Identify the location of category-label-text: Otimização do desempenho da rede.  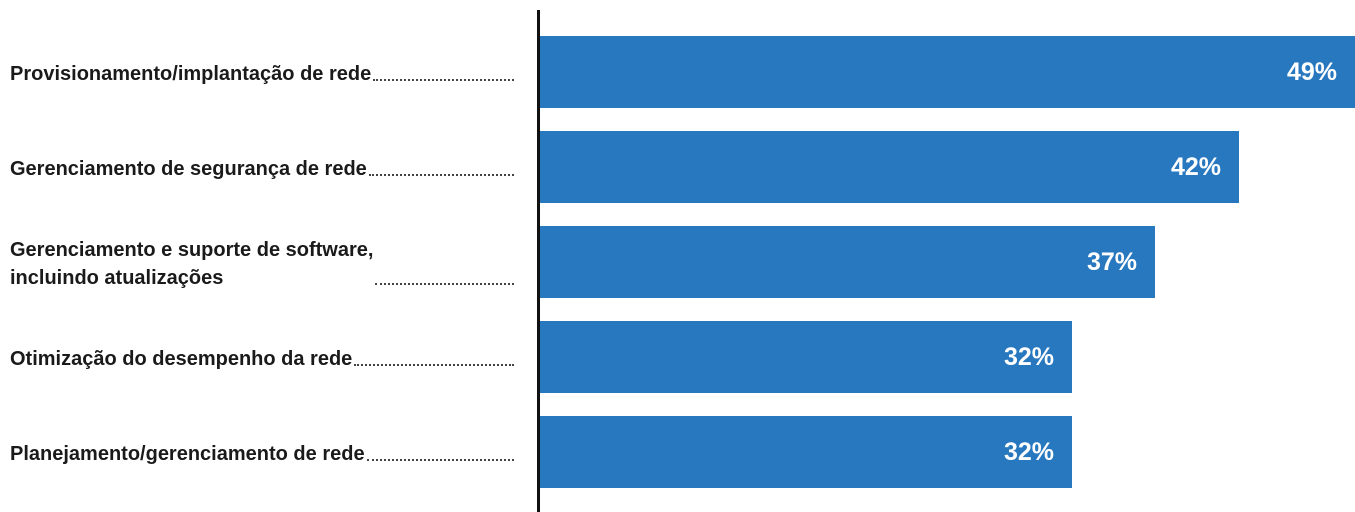
(181, 359).